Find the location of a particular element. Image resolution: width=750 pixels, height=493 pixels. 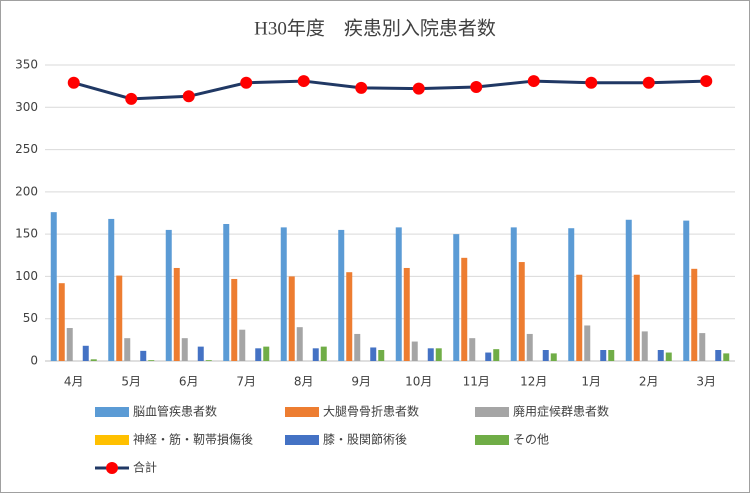

x-tick-label: 2月 is located at coordinates (649, 382).